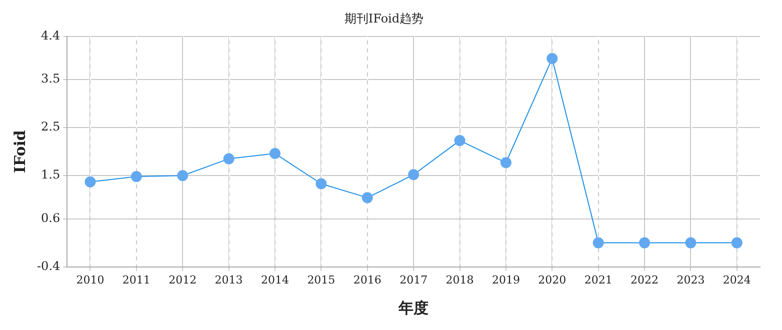 This screenshot has width=782, height=330. What do you see at coordinates (19, 152) in the screenshot?
I see `y-axis-title: IFoid` at bounding box center [19, 152].